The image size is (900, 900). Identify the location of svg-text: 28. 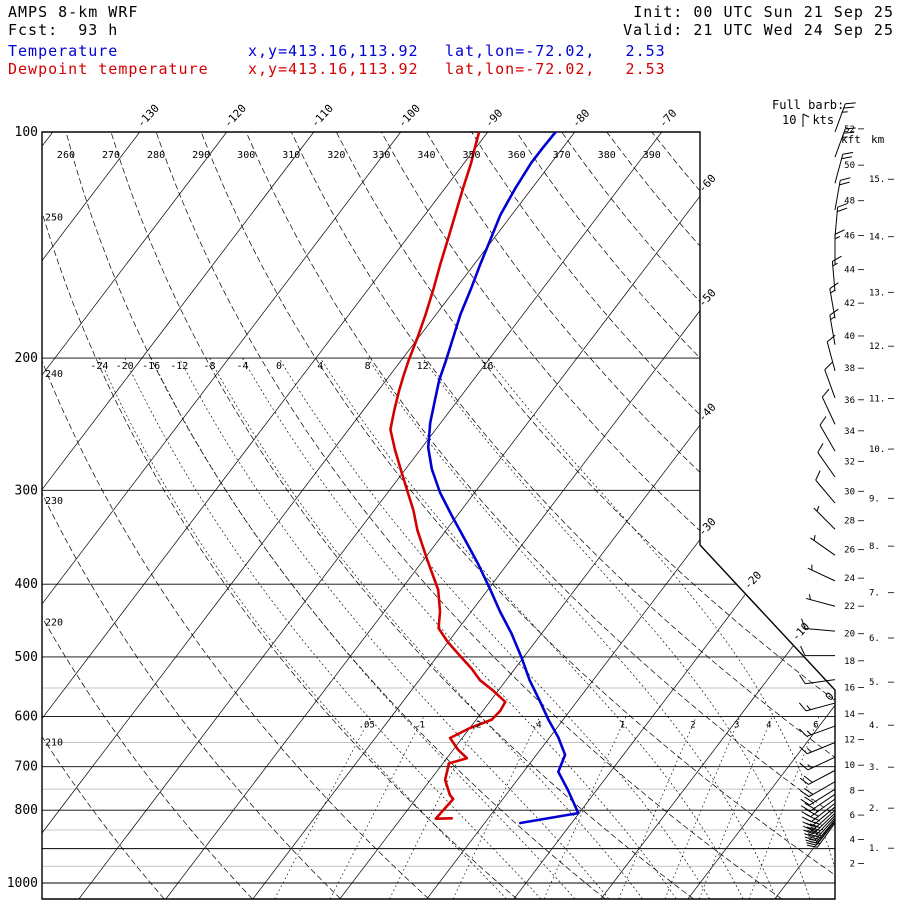
(849, 522).